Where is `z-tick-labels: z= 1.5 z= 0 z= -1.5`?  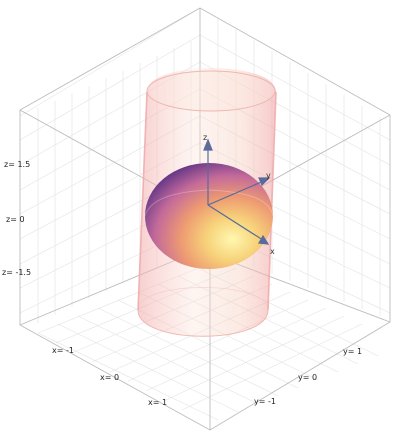 z-tick-labels: z= 1.5 z= 0 z= -1.5 is located at coordinates (16, 218).